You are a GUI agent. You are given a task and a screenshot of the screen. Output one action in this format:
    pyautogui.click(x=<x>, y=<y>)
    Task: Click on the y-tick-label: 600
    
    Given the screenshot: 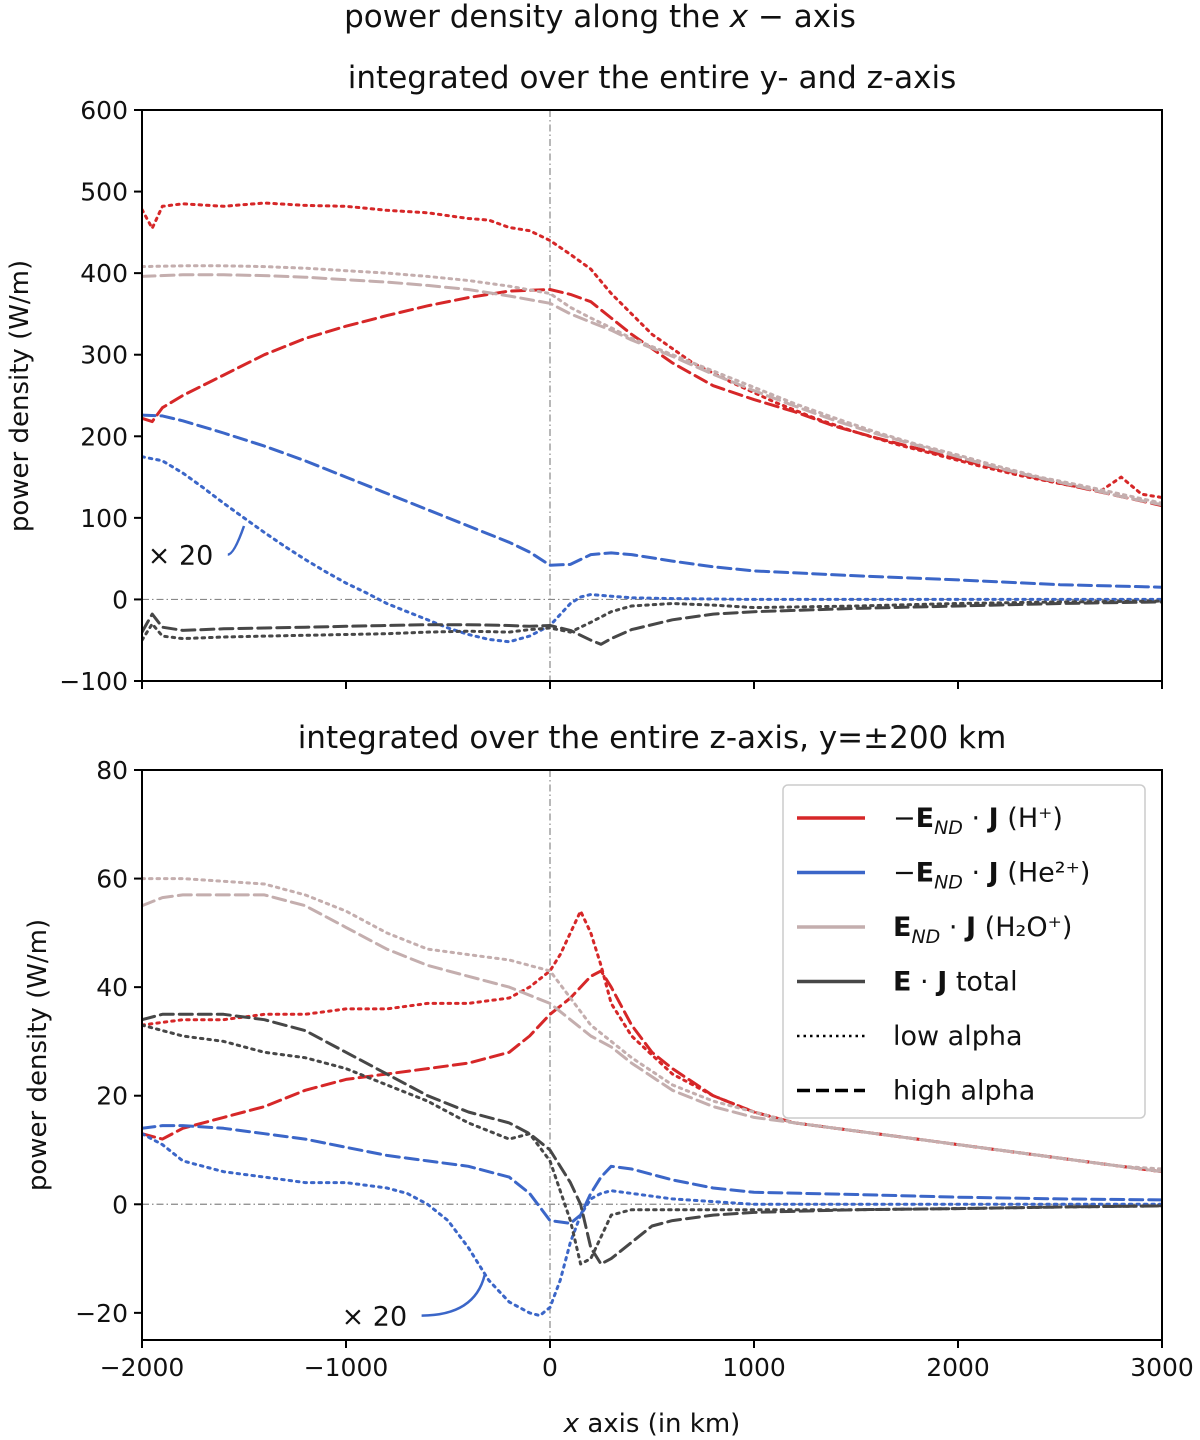 What is the action you would take?
    pyautogui.click(x=104, y=110)
    